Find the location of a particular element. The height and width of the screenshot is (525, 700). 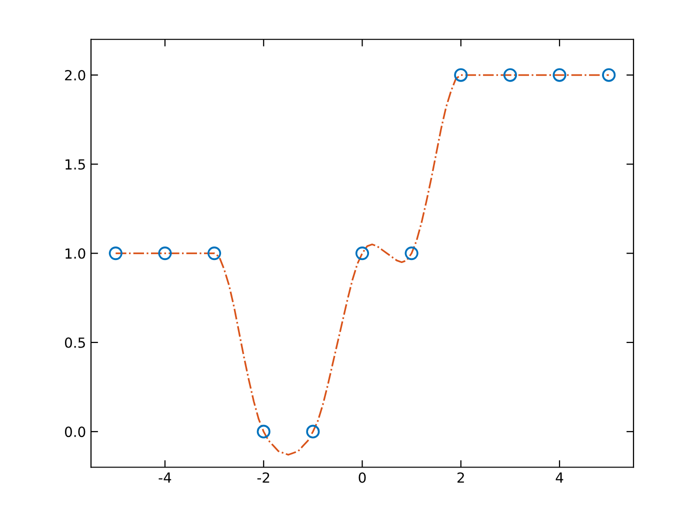

x-tick-label: 0 is located at coordinates (362, 477).